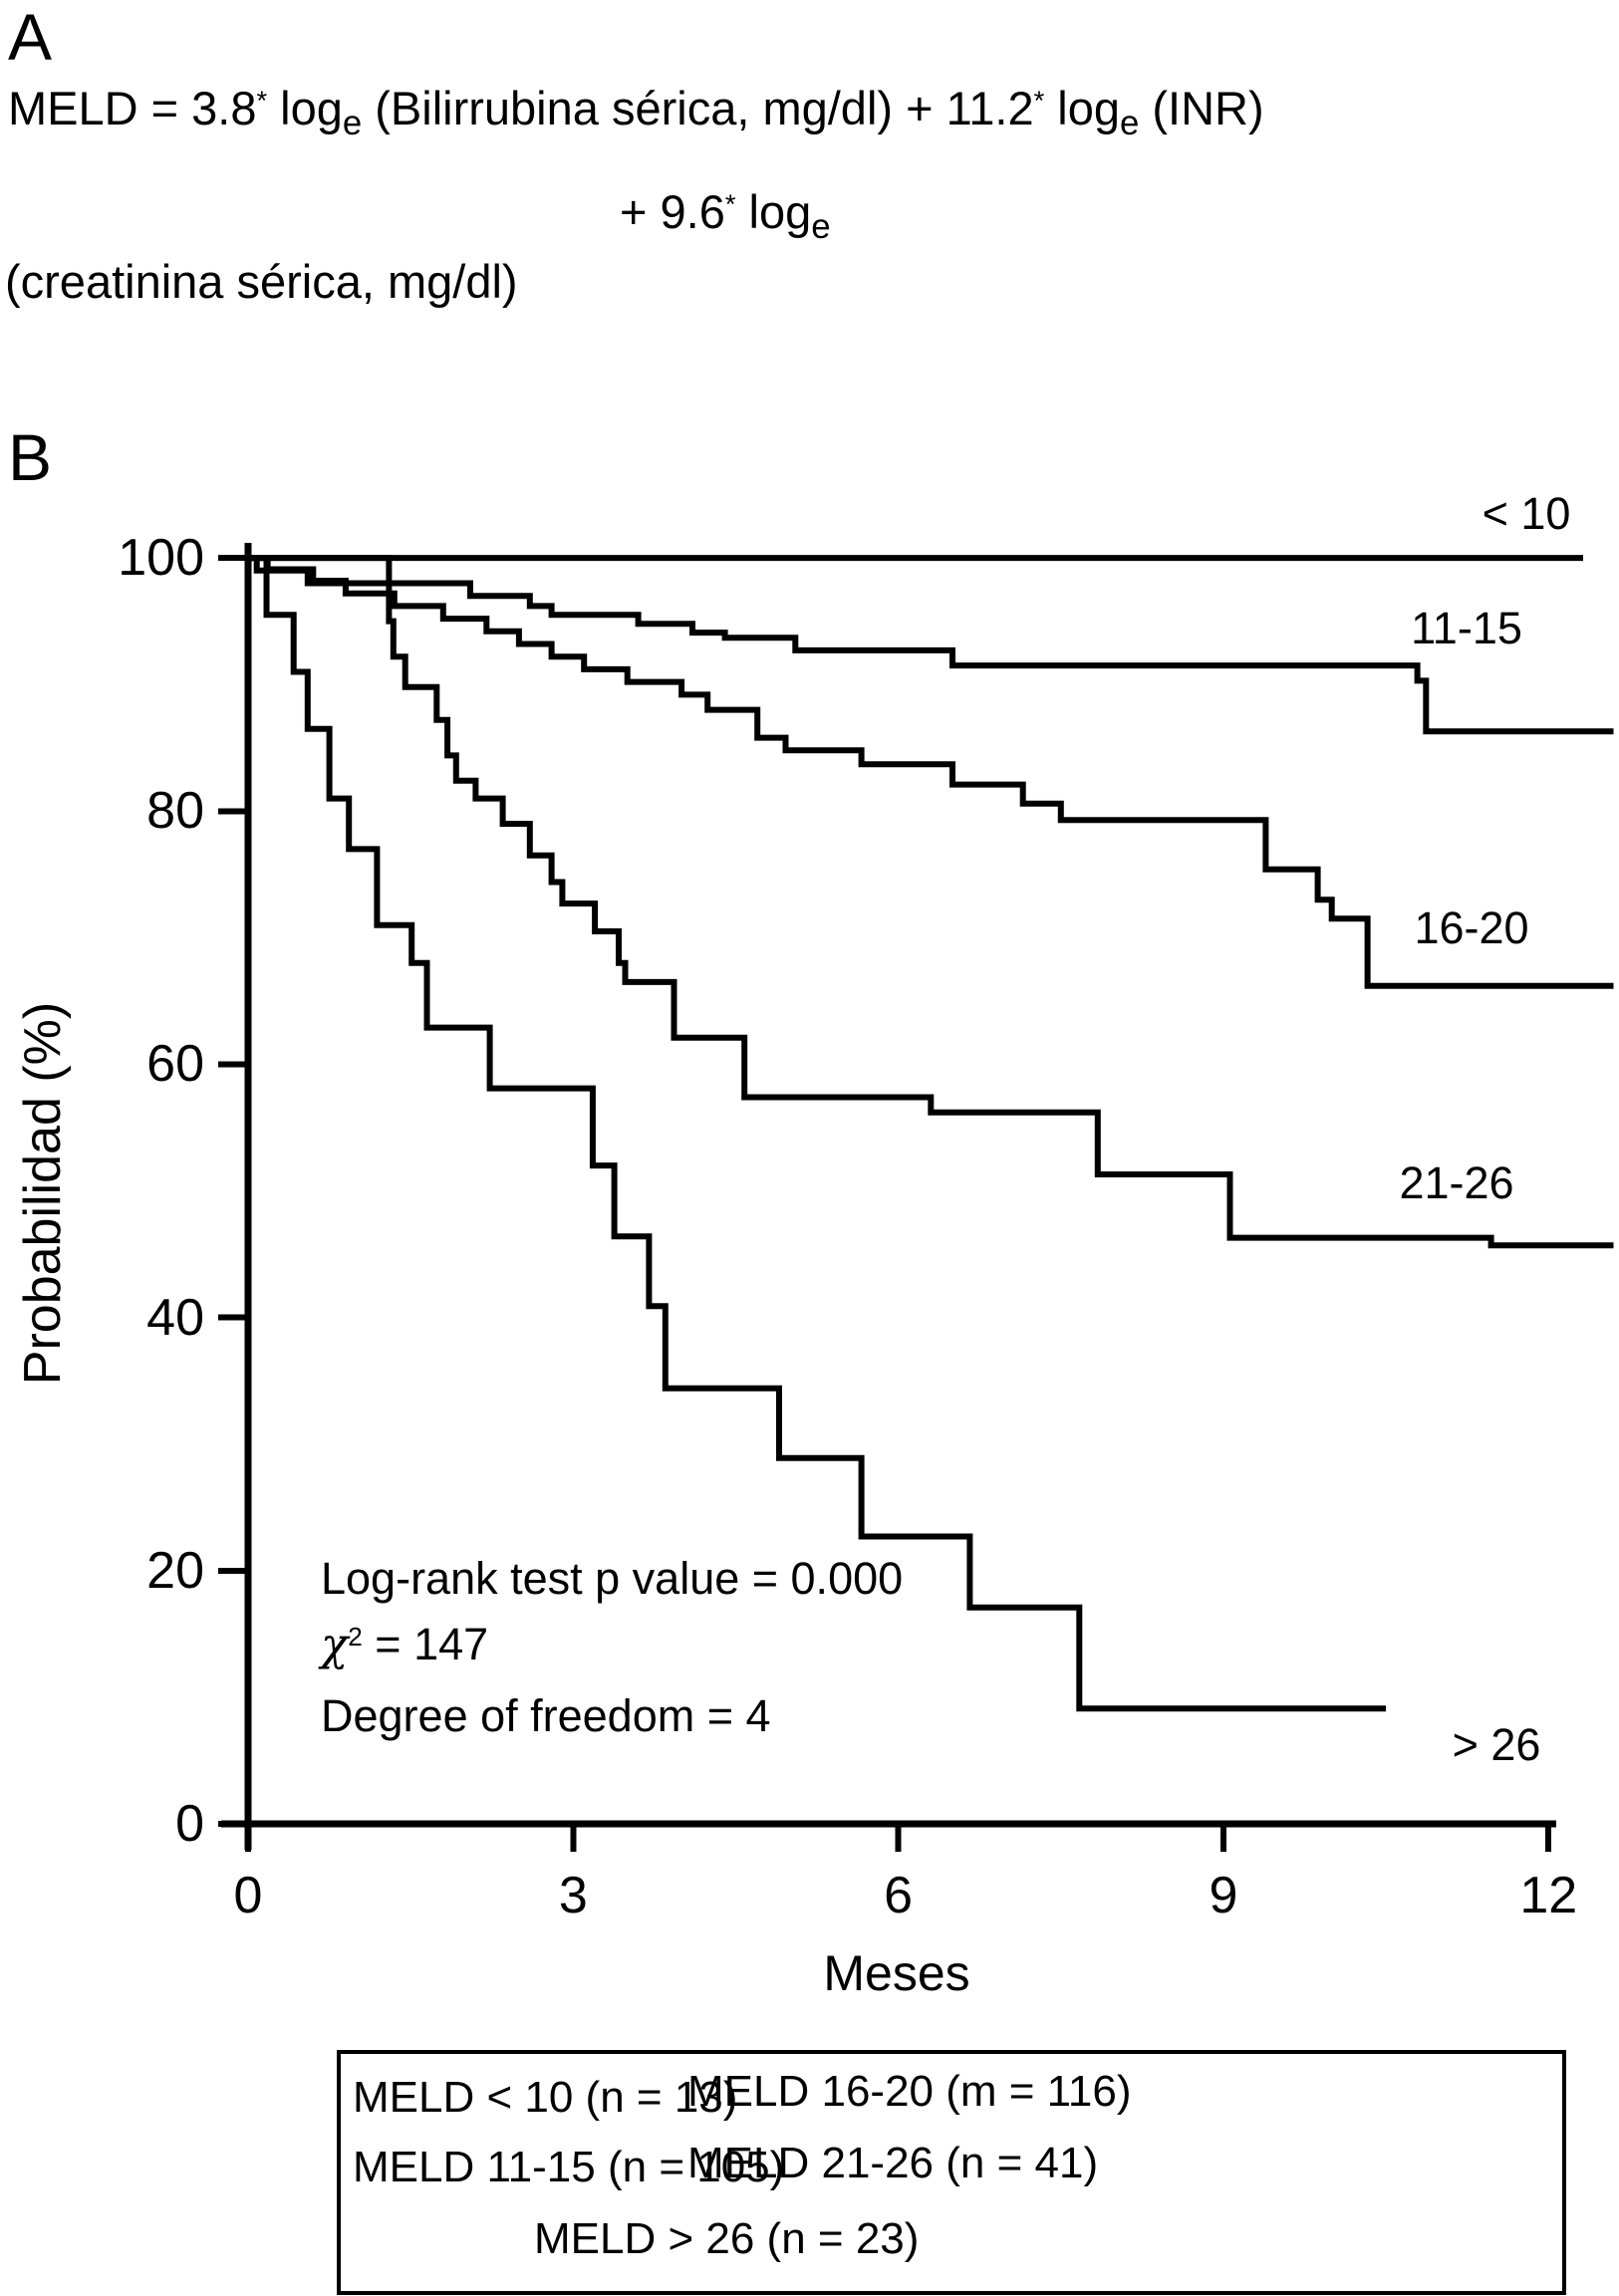 Image resolution: width=1619 pixels, height=2296 pixels. I want to click on legend-item-meld-11-15: MELD 11-15 (n = 105), so click(569, 2167).